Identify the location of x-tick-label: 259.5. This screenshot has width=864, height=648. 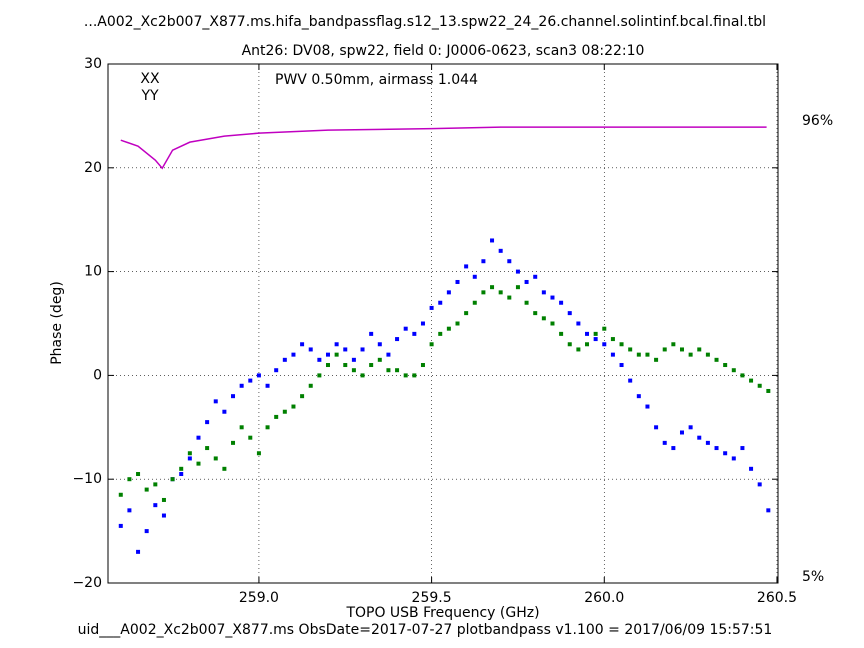
(432, 598).